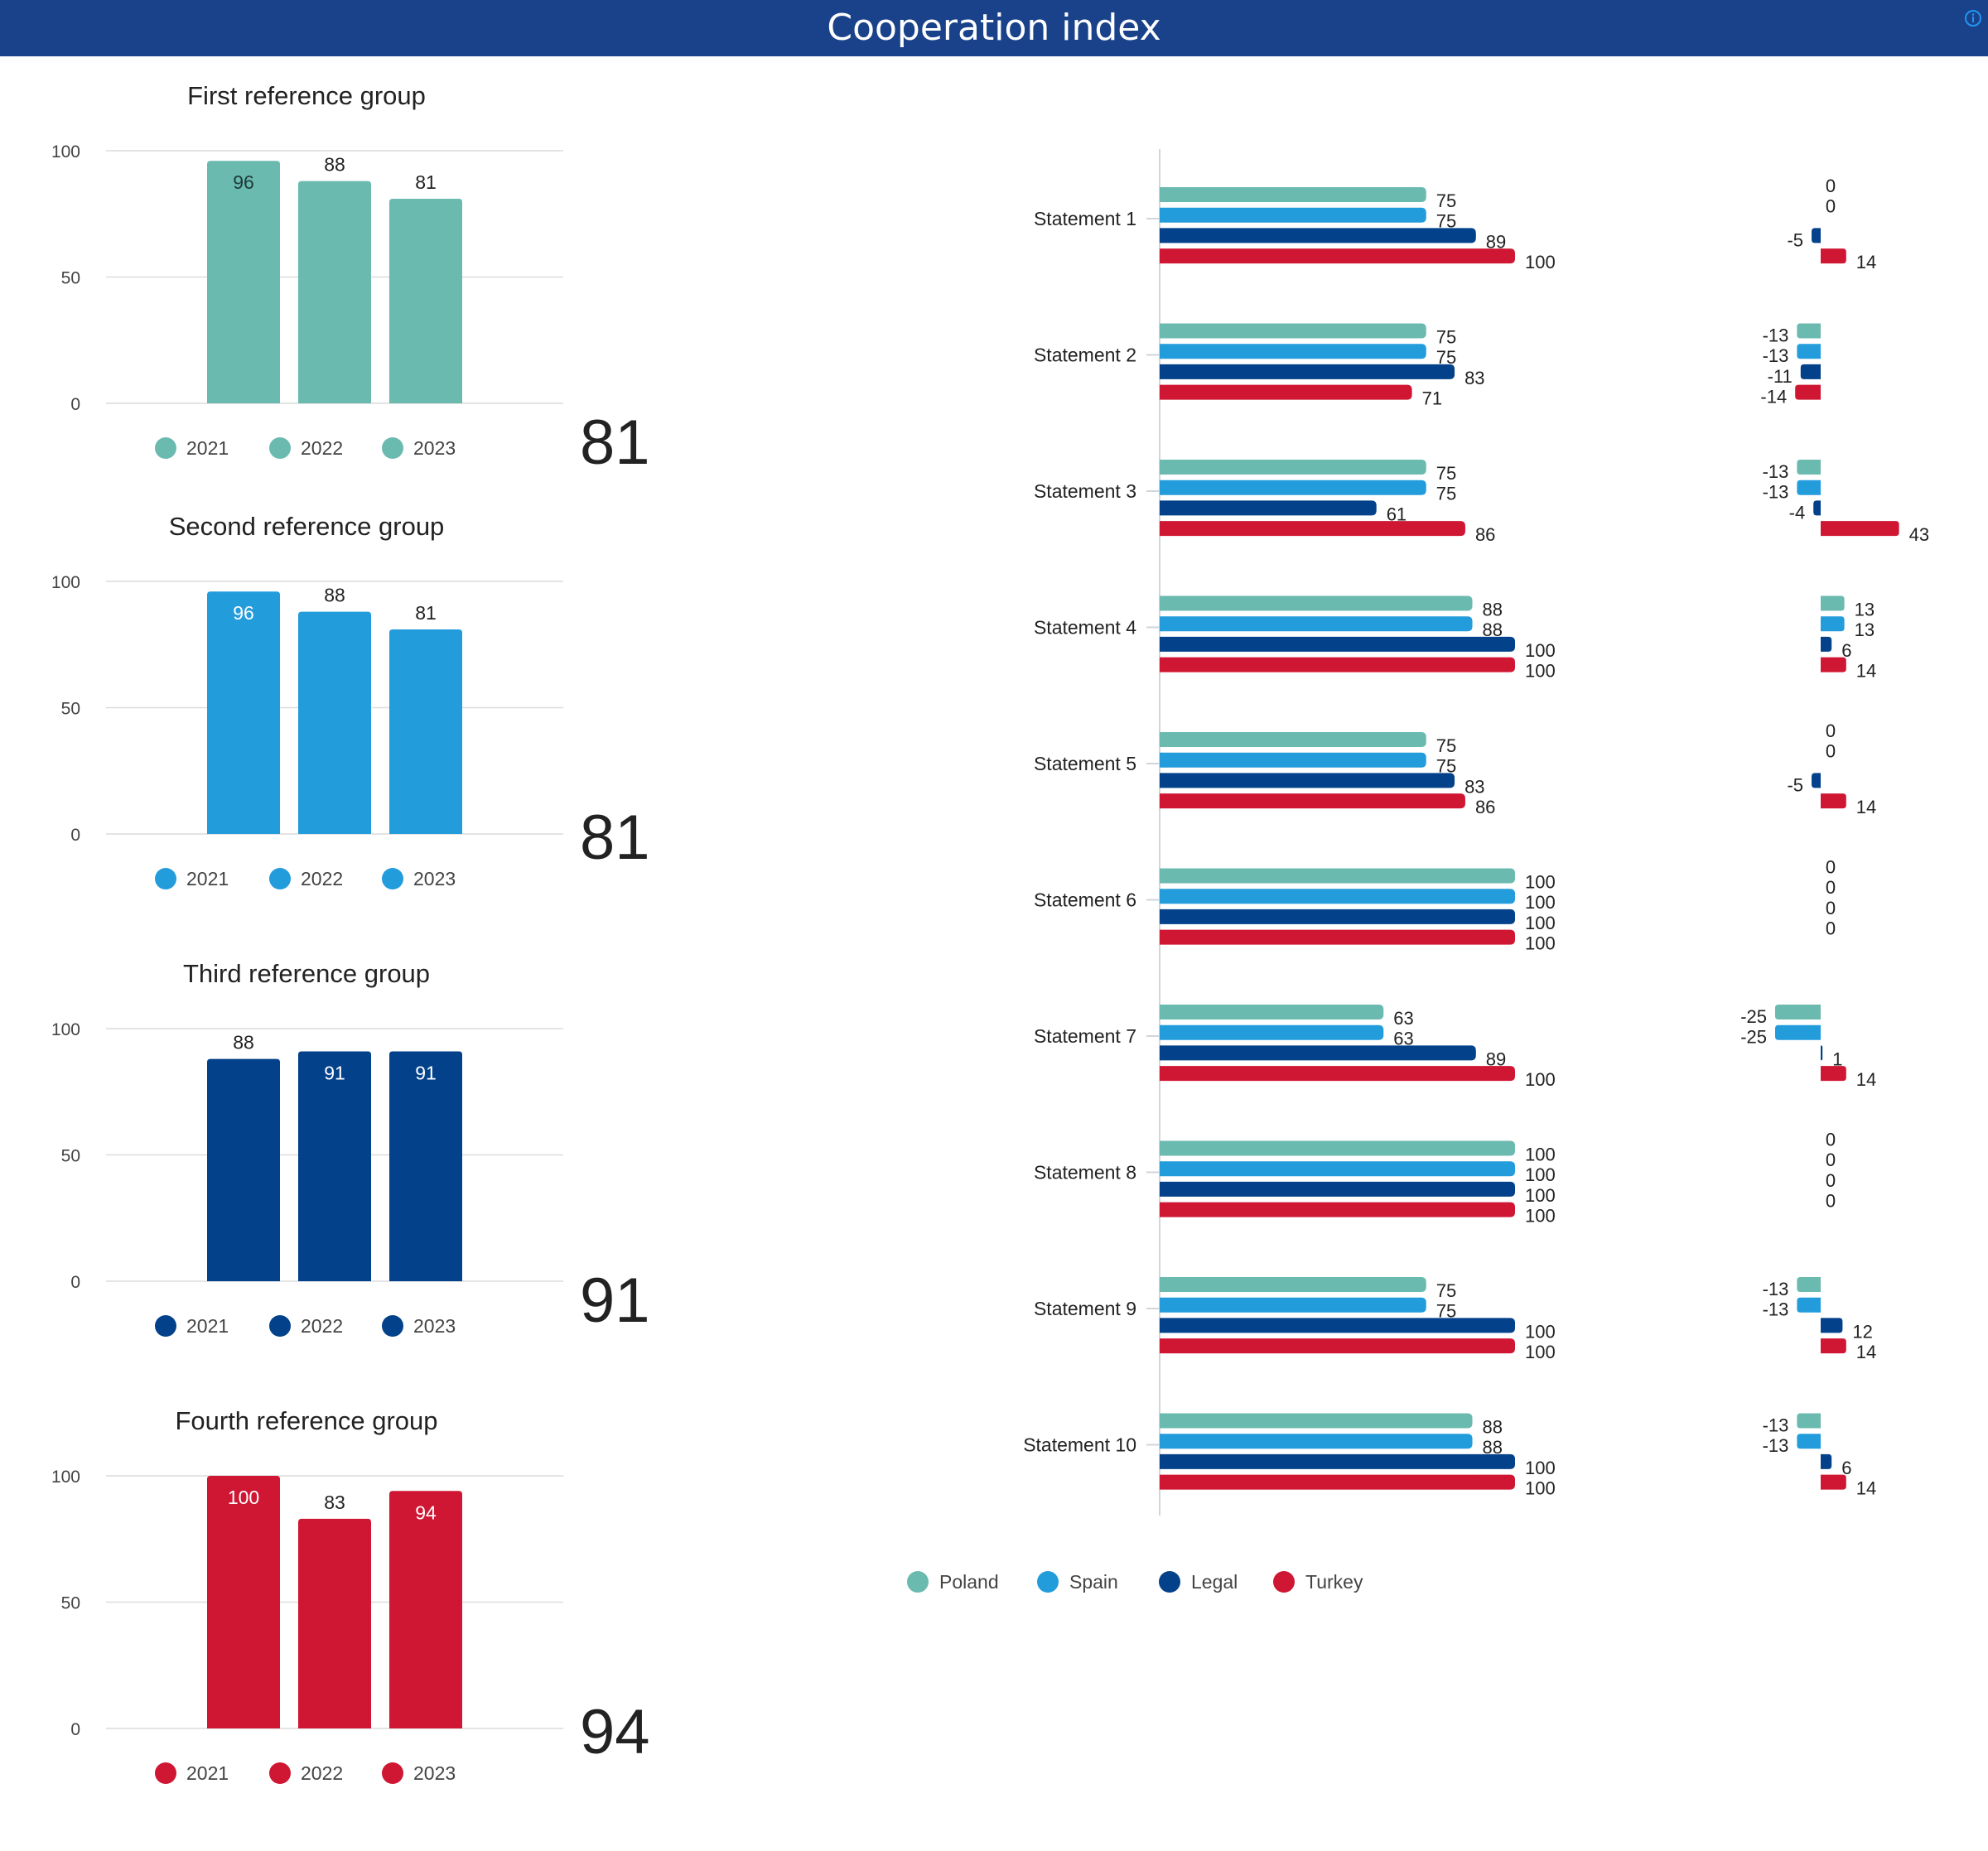  What do you see at coordinates (1085, 355) in the screenshot?
I see `category-label: Statement 2` at bounding box center [1085, 355].